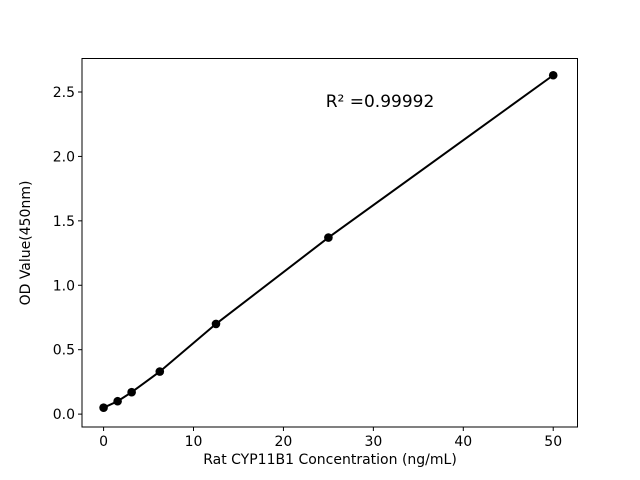  Describe the element at coordinates (373, 442) in the screenshot. I see `x-tick-label: 30` at that location.